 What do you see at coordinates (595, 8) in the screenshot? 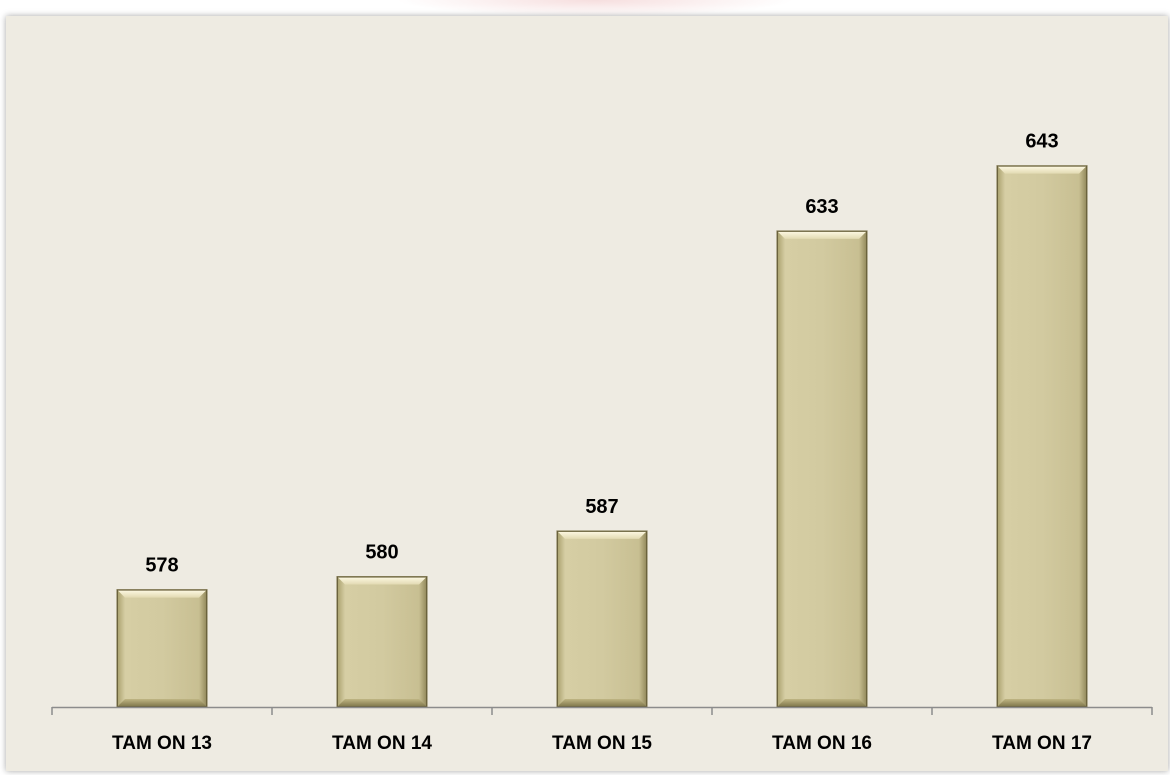
I see `top-glow-decoration` at bounding box center [595, 8].